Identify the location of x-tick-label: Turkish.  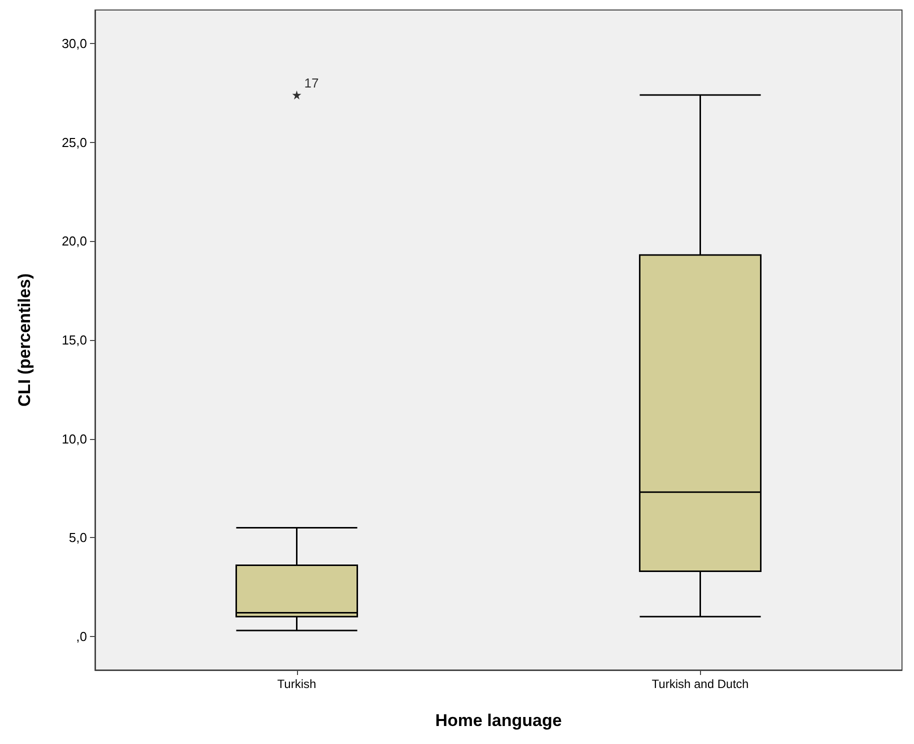
(296, 684).